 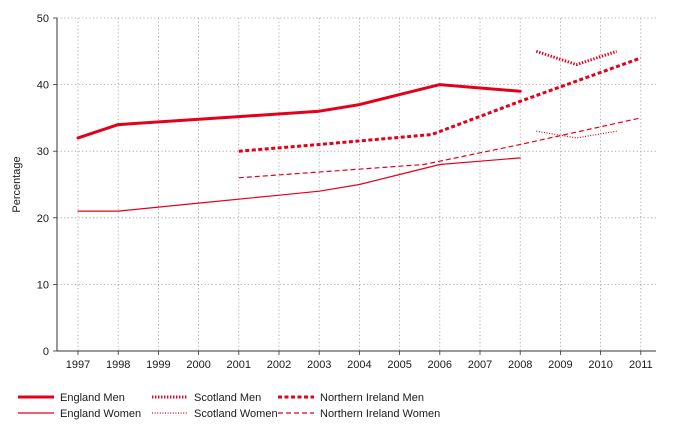 I want to click on series-line-england-women, so click(x=299, y=184).